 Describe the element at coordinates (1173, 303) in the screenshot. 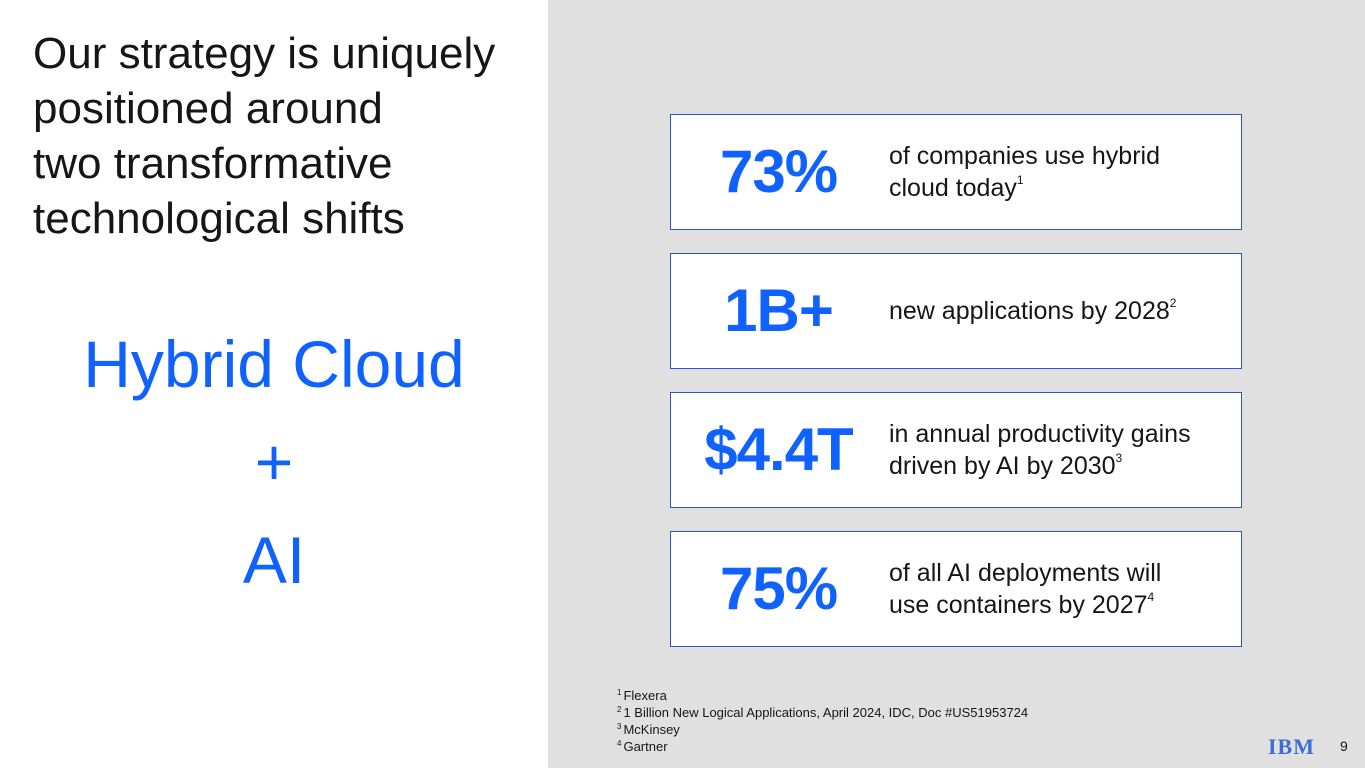

I see `footnote-ref: 2` at that location.